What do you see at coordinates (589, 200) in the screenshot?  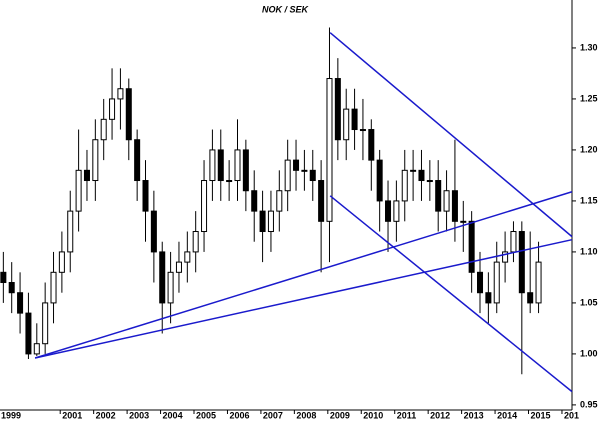 I see `y-tick-label: 1.15` at bounding box center [589, 200].